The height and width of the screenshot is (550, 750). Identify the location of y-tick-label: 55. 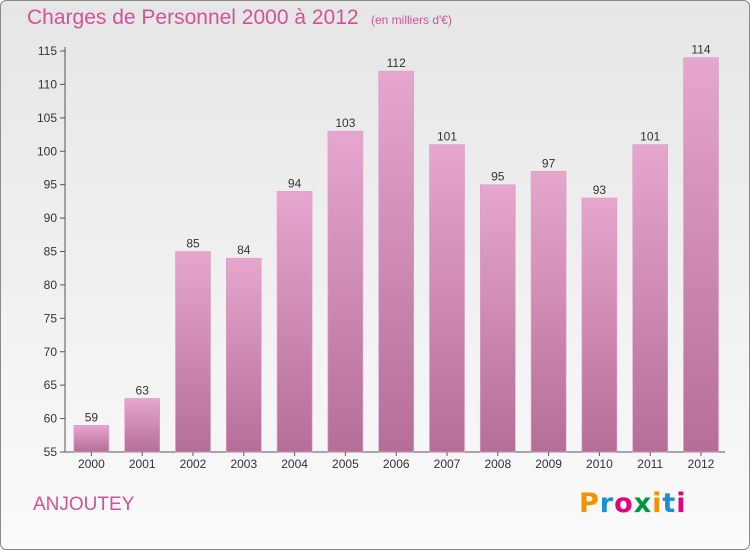
(51, 452).